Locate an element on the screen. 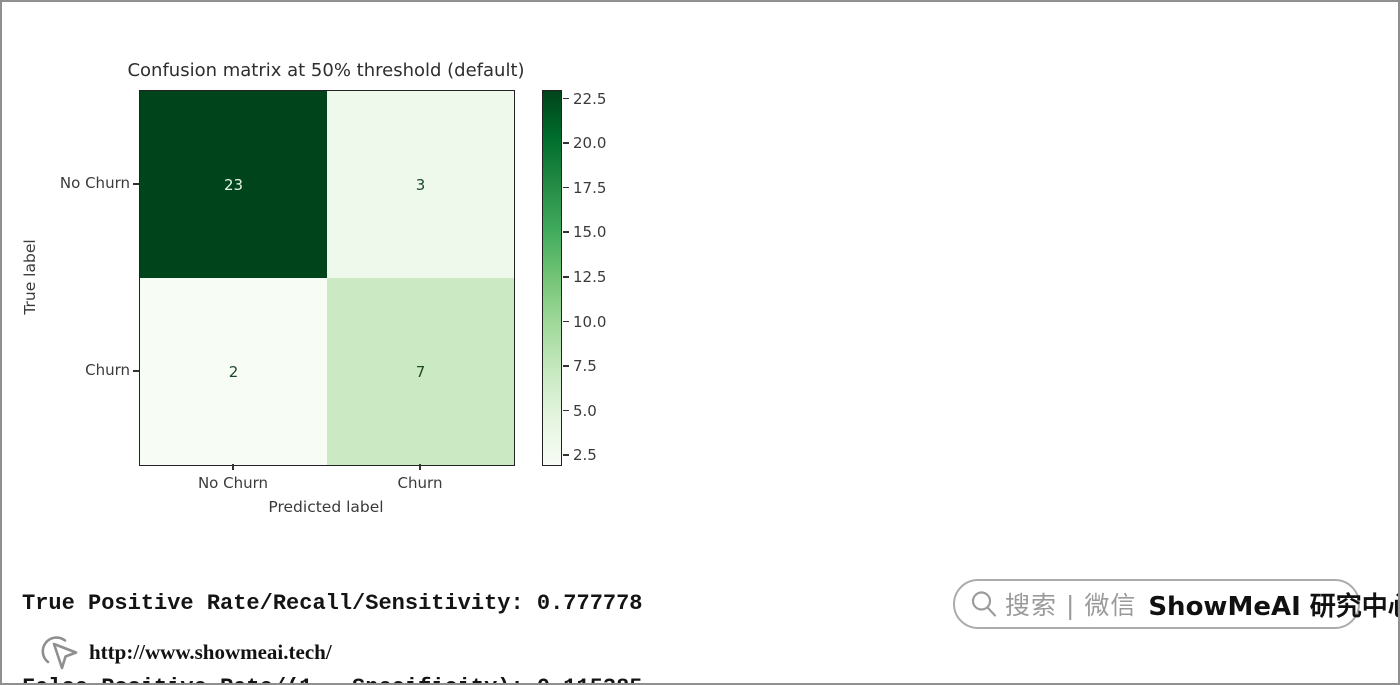  confusion-matrix-heatmap: 23 3 2 7 is located at coordinates (327, 278).